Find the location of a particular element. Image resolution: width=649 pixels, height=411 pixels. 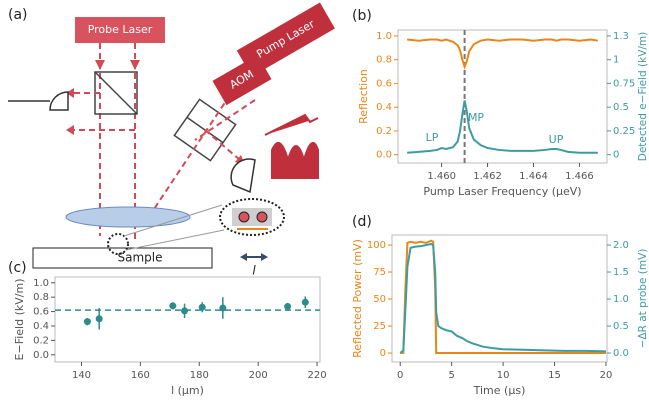

y-tick-label: 100 is located at coordinates (376, 245).